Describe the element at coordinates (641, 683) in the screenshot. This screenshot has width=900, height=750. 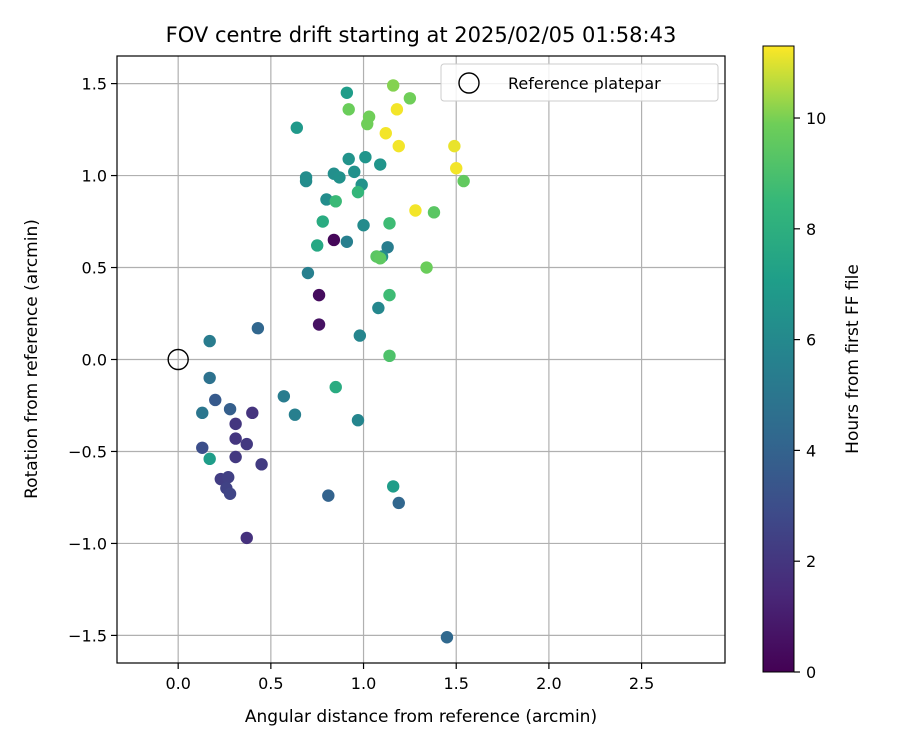
I see `x-tick-label: 2.5` at that location.